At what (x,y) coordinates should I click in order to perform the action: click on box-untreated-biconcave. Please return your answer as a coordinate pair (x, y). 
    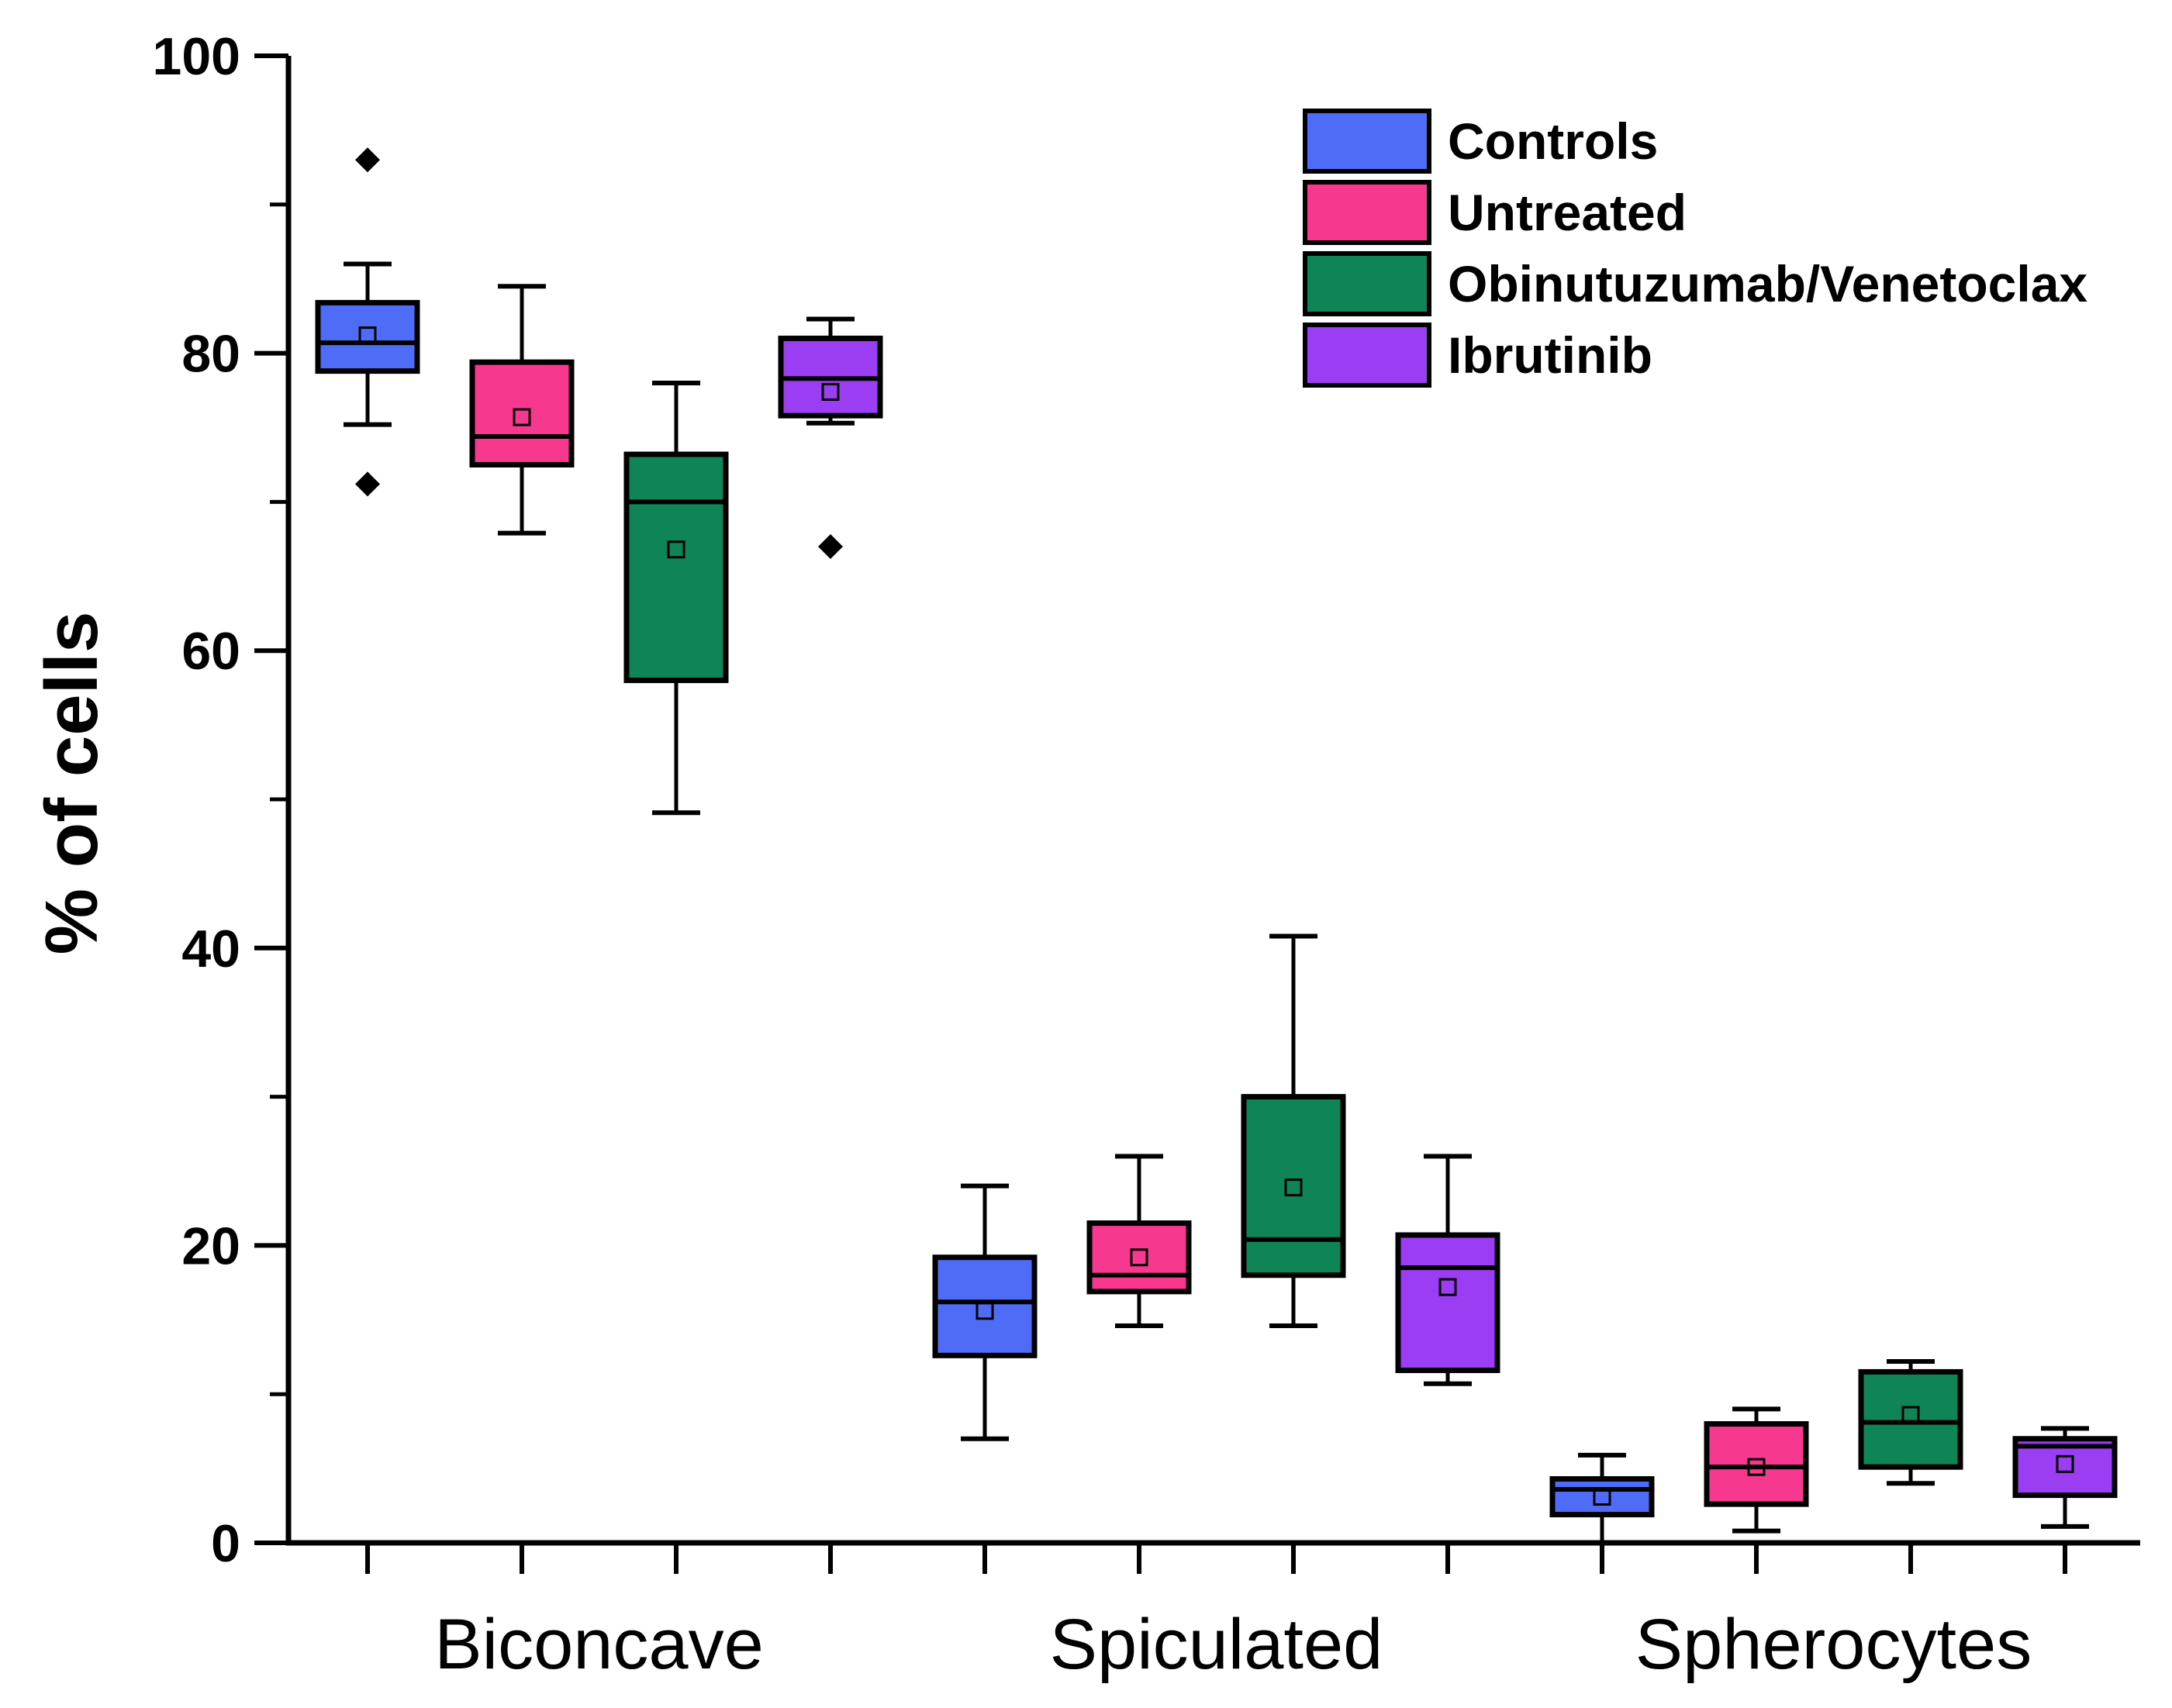
    Looking at the image, I should click on (522, 410).